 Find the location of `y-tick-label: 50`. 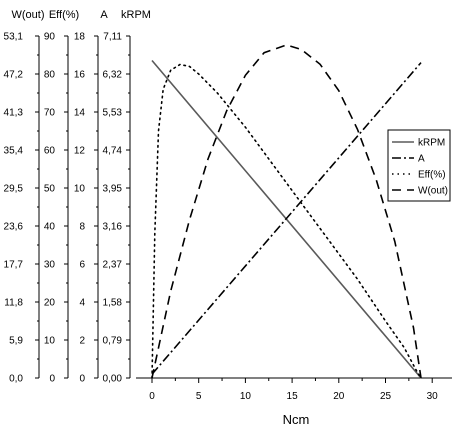

y-tick-label: 50 is located at coordinates (50, 189).